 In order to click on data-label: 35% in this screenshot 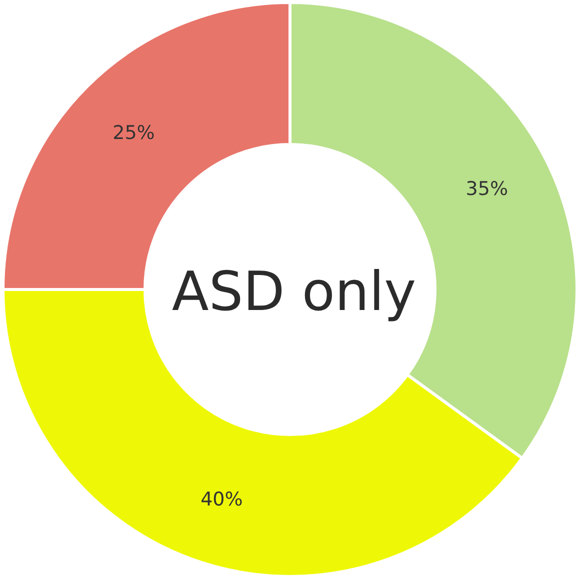, I will do `click(487, 189)`.